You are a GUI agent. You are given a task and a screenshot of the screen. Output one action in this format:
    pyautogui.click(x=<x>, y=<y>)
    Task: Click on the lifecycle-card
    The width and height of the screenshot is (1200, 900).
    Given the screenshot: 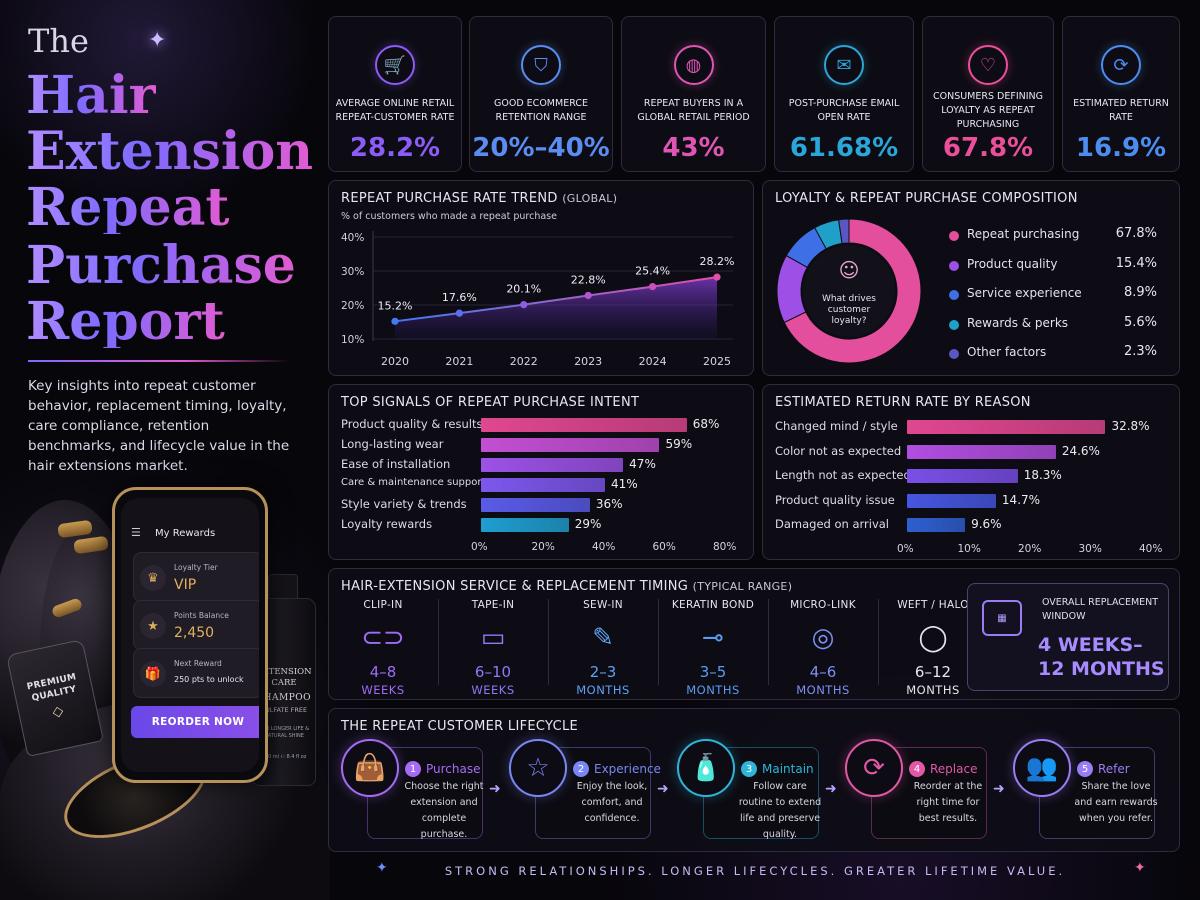 What is the action you would take?
    pyautogui.click(x=593, y=793)
    